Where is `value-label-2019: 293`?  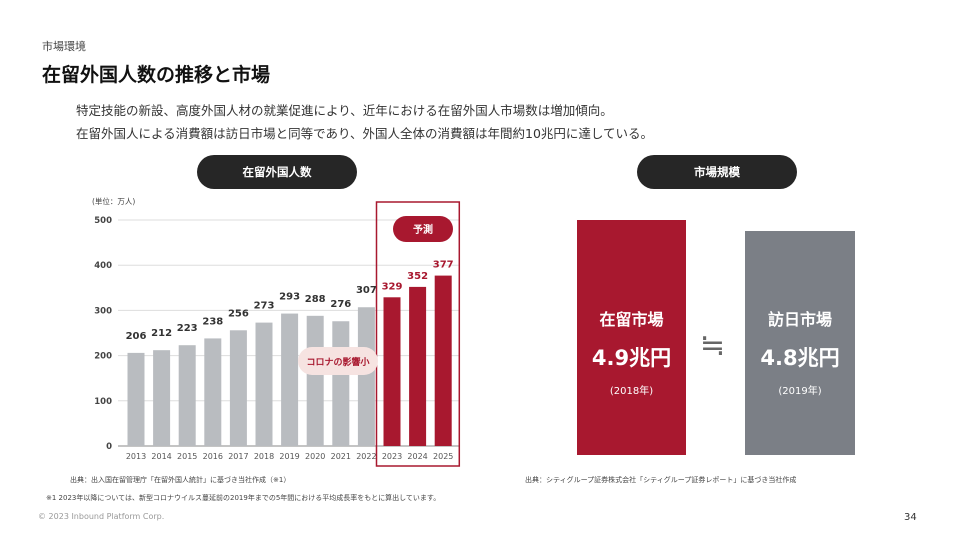
value-label-2019: 293 is located at coordinates (289, 297).